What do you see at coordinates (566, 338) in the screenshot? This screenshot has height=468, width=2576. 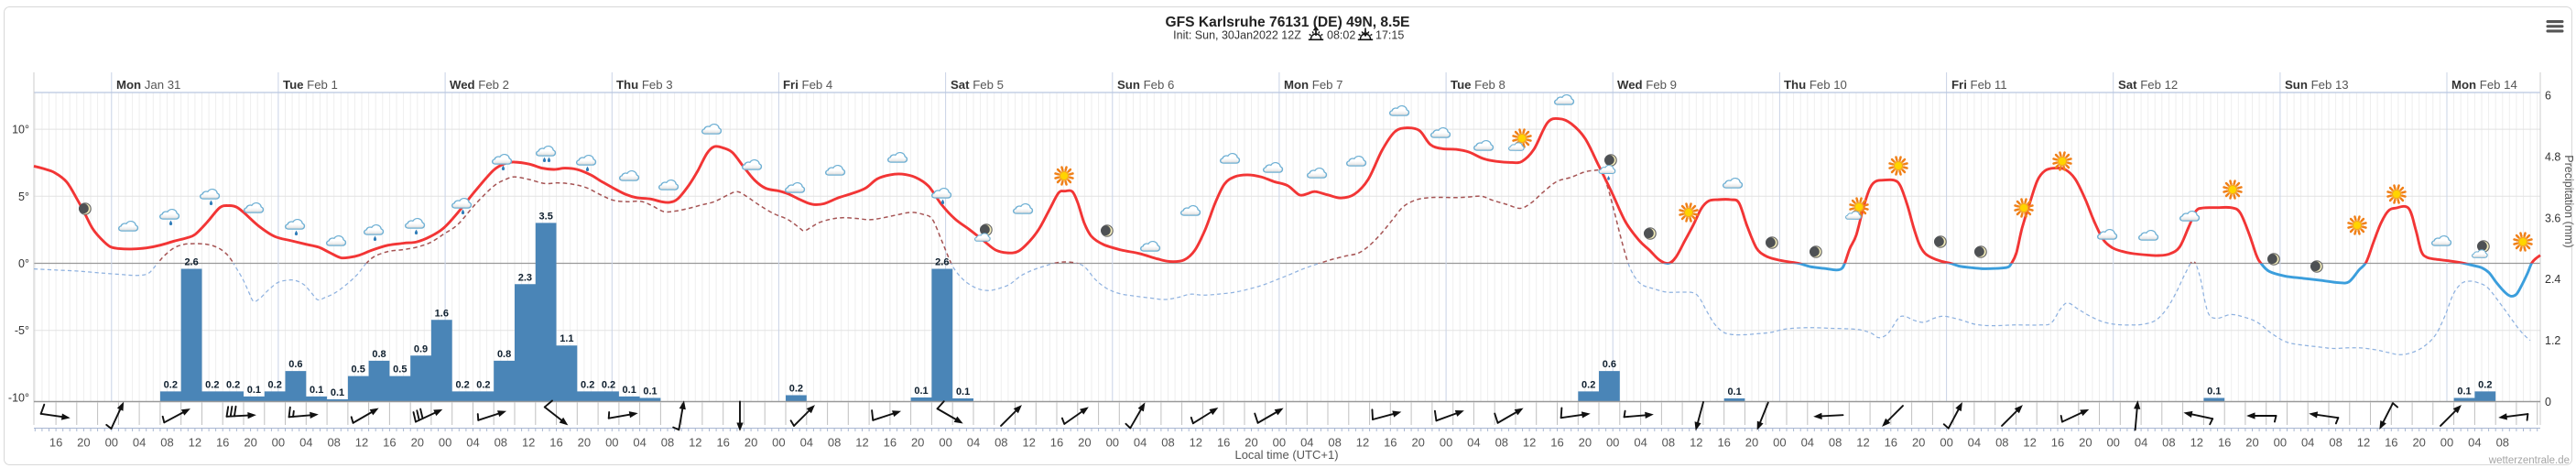 I see `svg-text: 1.1` at bounding box center [566, 338].